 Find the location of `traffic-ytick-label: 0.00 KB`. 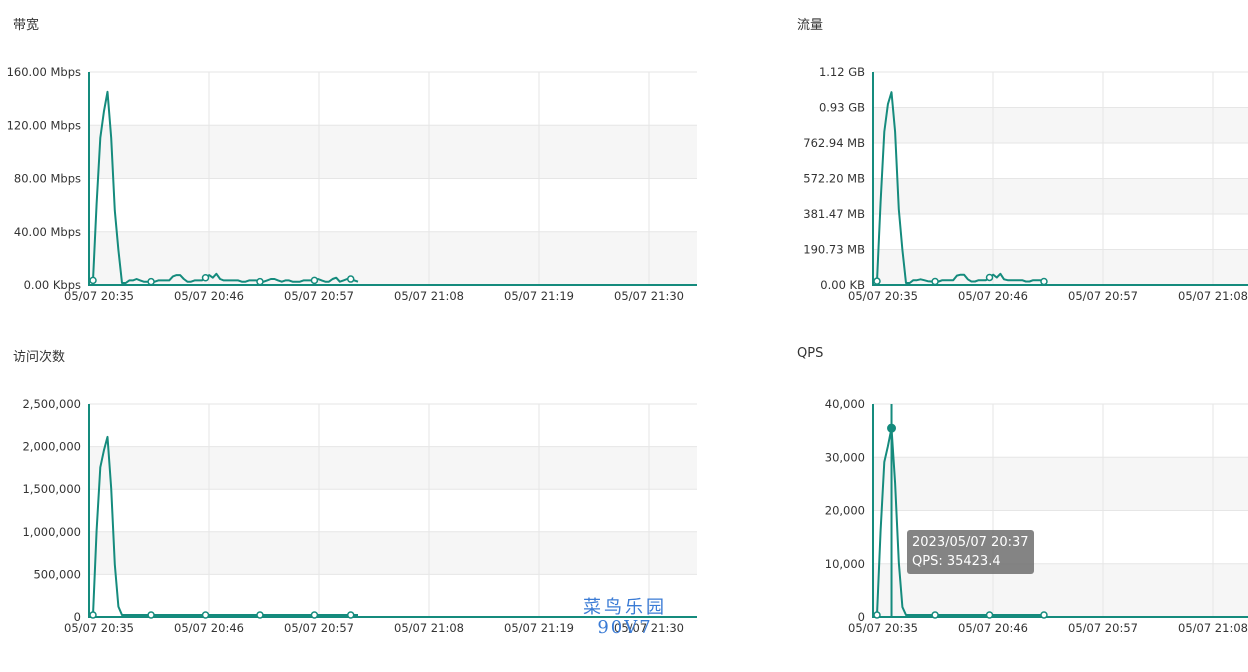

traffic-ytick-label: 0.00 KB is located at coordinates (842, 285).